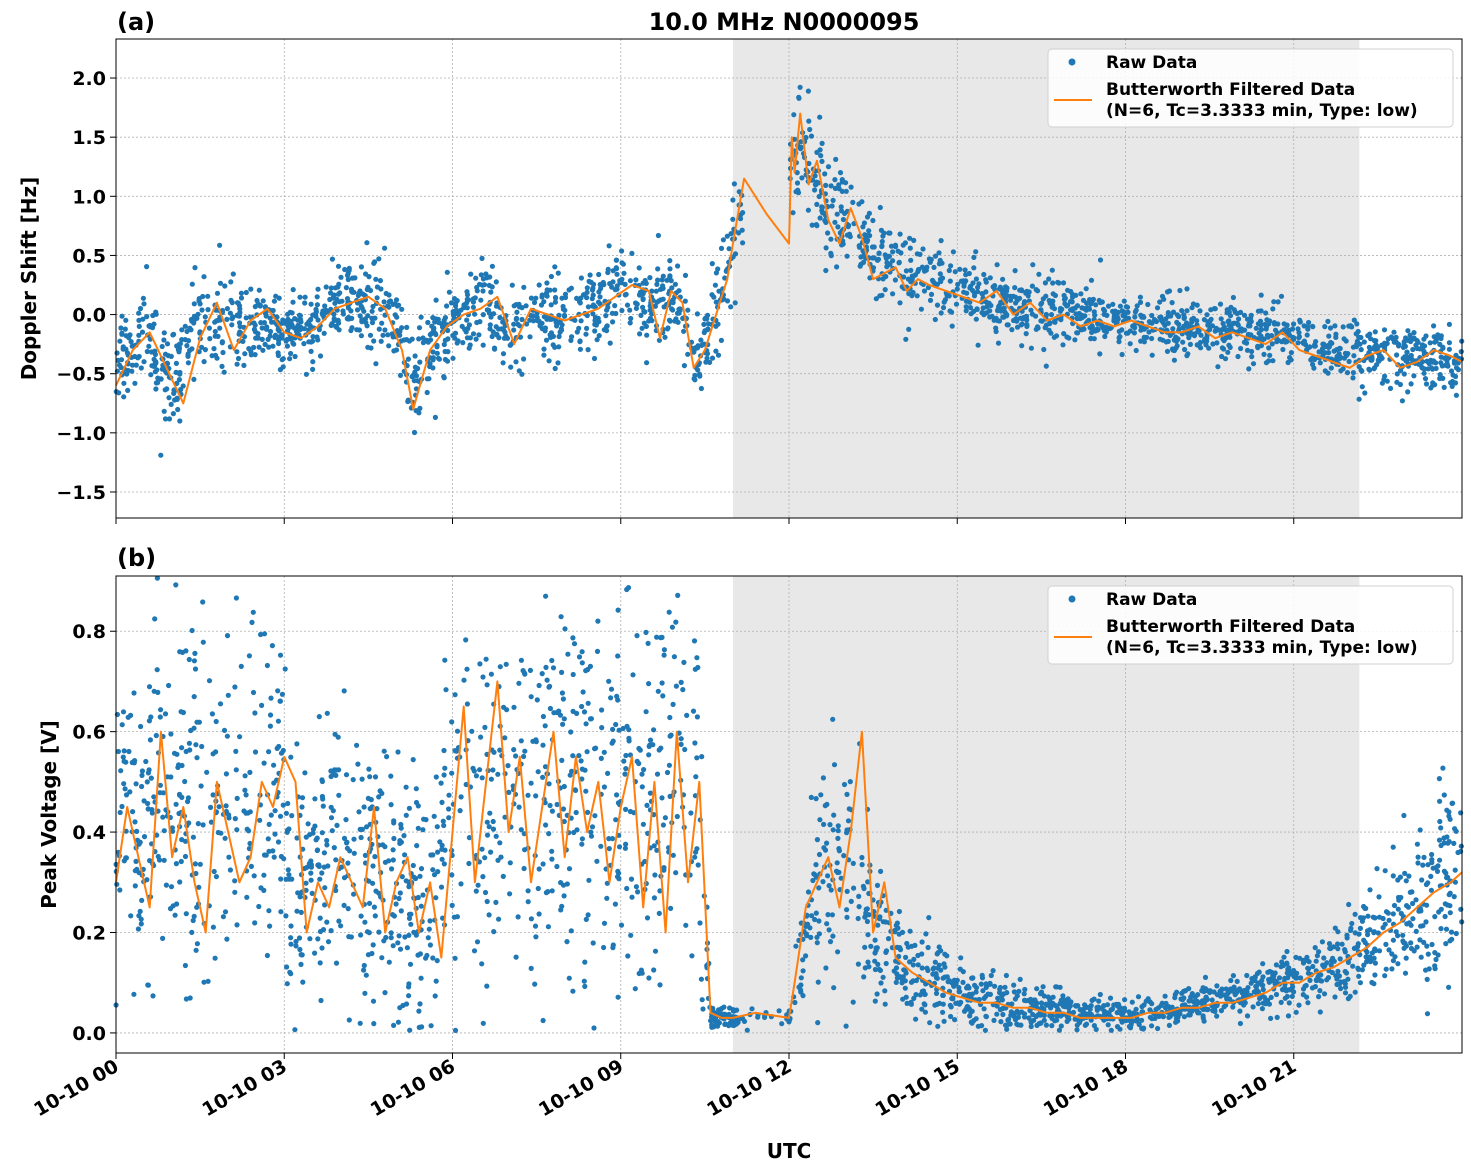  Describe the element at coordinates (89, 316) in the screenshot. I see `a-ytick-label: 0.0` at that location.